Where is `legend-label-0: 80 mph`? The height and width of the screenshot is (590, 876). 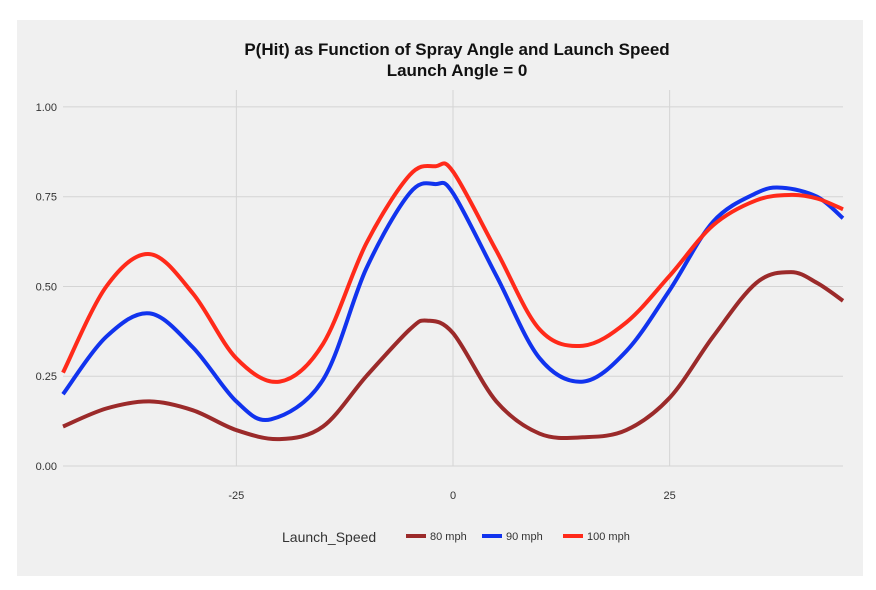
legend-label-0: 80 mph is located at coordinates (448, 537).